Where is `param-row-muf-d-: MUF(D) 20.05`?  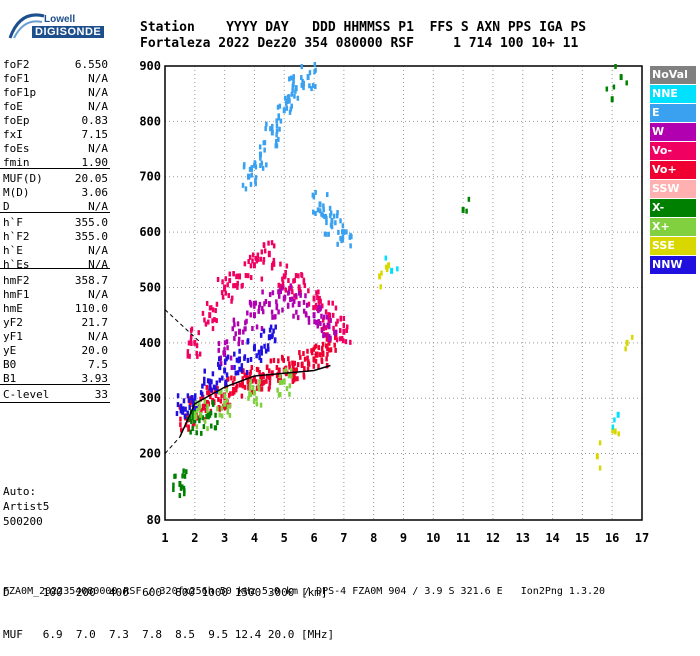 param-row-muf-d-: MUF(D) 20.05 is located at coordinates (55, 179).